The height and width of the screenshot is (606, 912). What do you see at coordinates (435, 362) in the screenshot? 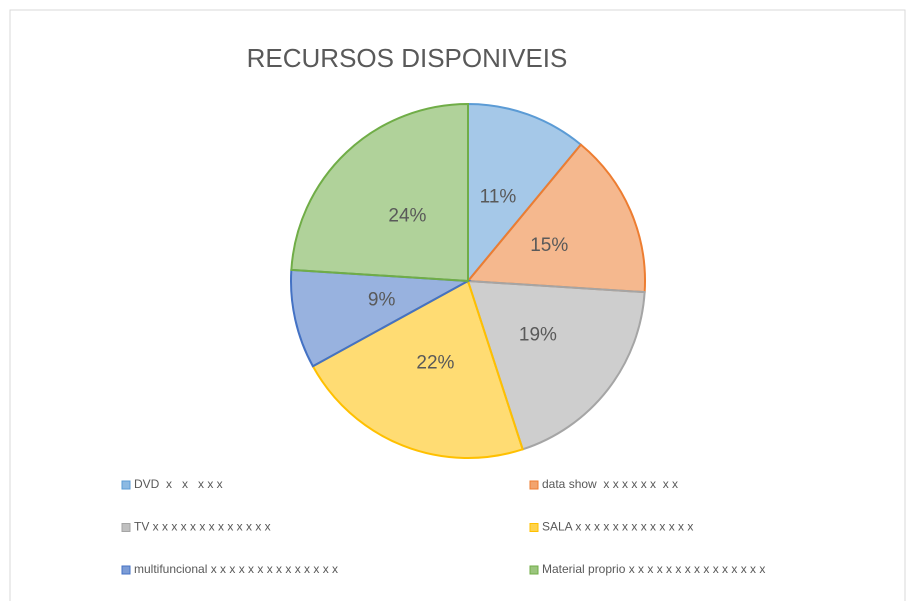
I see `data-label: 22%` at bounding box center [435, 362].